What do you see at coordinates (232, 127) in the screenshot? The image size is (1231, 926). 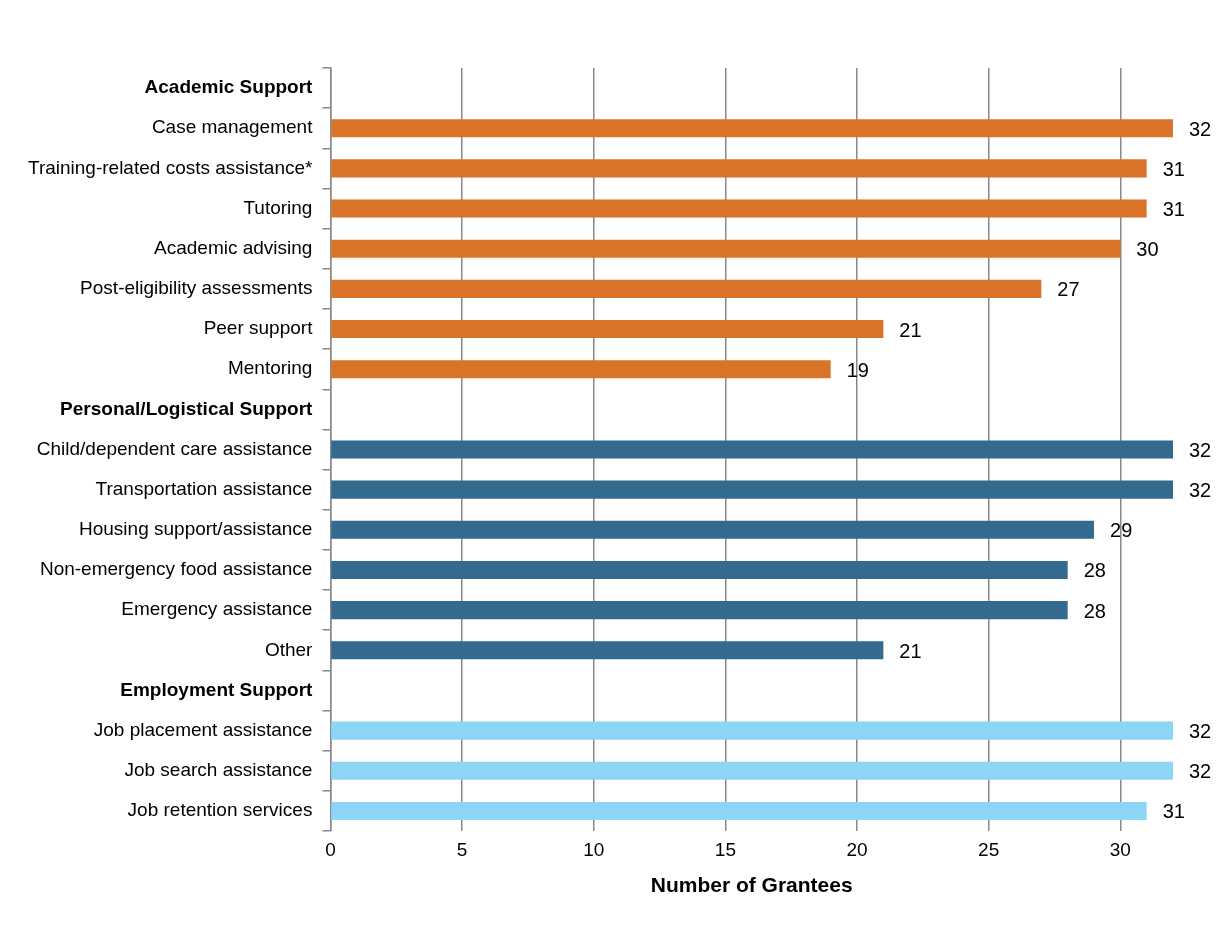 I see `y-tick-label: Case management` at bounding box center [232, 127].